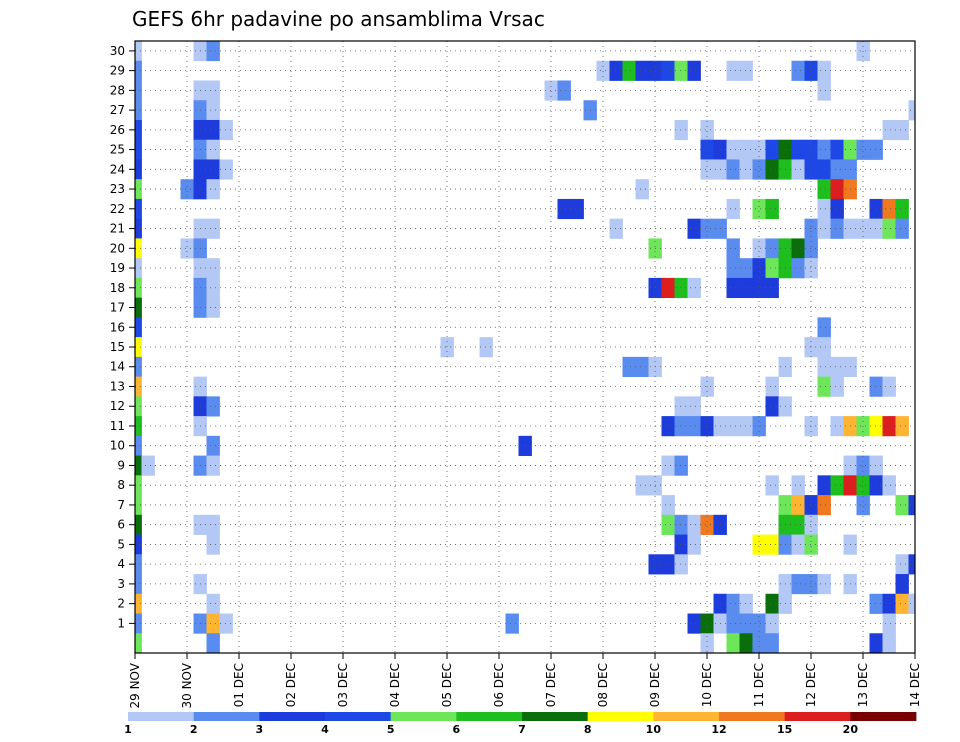 The width and height of the screenshot is (960, 742). Describe the element at coordinates (588, 729) in the screenshot. I see `colorbar-label: 8` at that location.